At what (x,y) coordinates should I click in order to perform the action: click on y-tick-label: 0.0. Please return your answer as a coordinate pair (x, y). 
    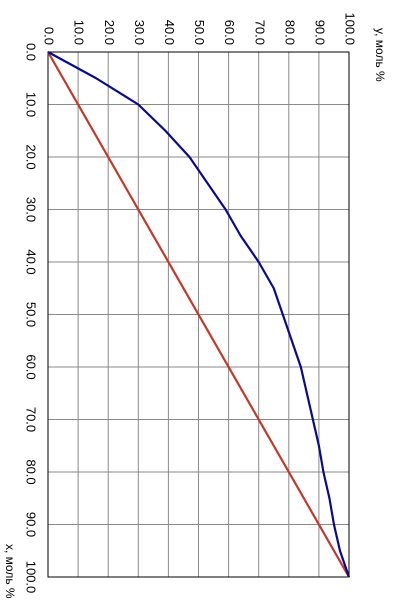
    Looking at the image, I should click on (49, 36).